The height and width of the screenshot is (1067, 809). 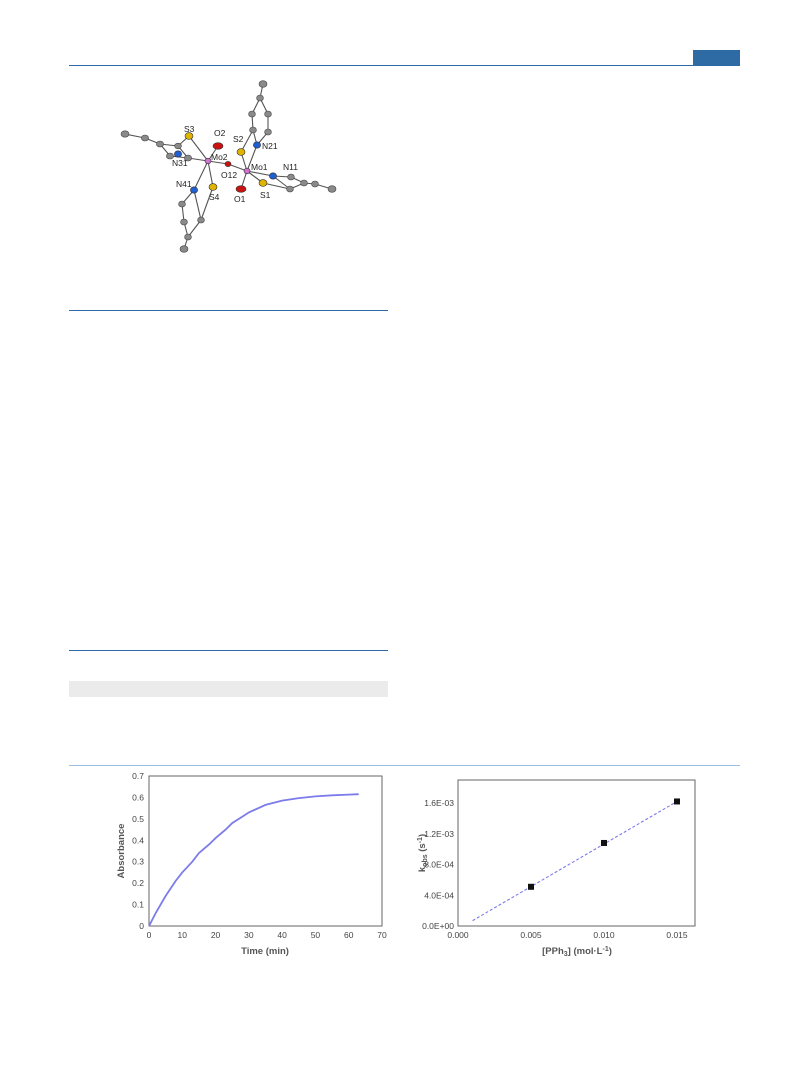 I want to click on label-s1: S1, so click(x=265, y=195).